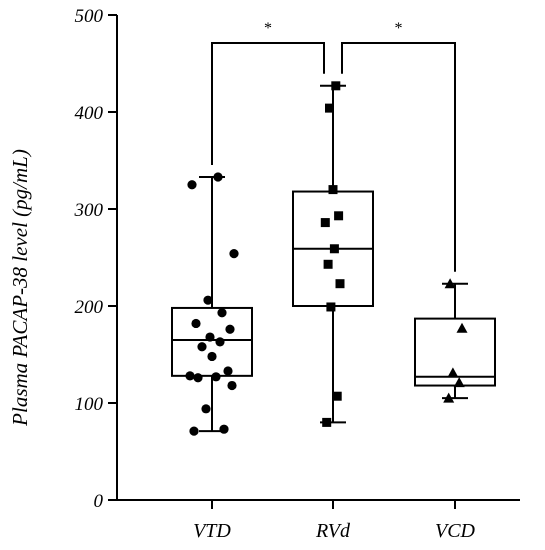  What do you see at coordinates (89, 404) in the screenshot?
I see `y-tick-label: 100` at bounding box center [89, 404].